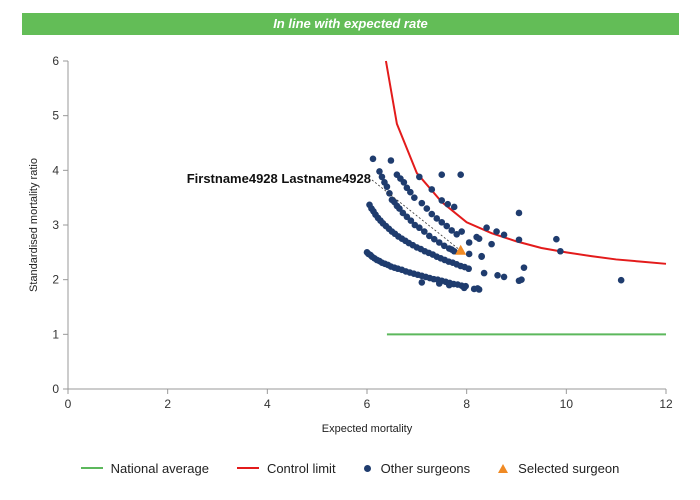 The image size is (700, 500). I want to click on selected-surgeon-callout: Firstname4928 Lastname4928, so click(279, 178).